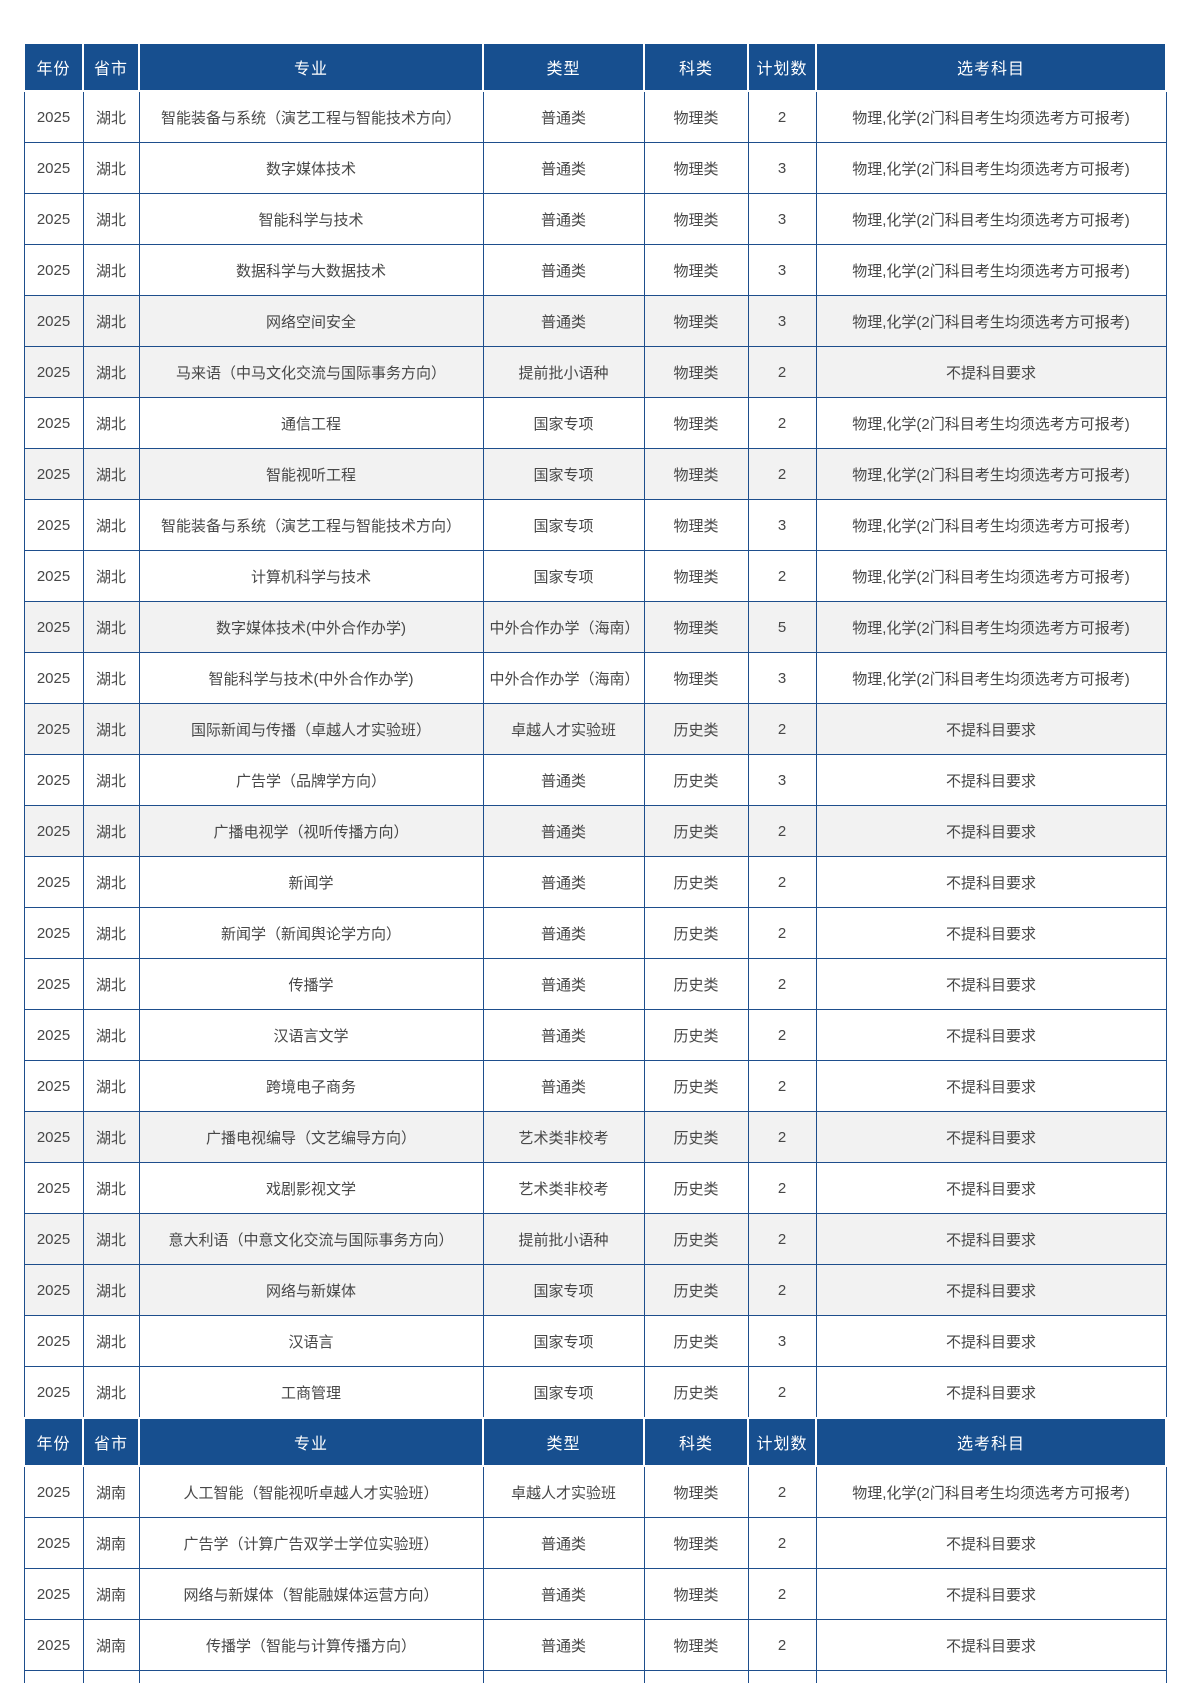 Image resolution: width=1190 pixels, height=1683 pixels. I want to click on table-row: 2025 湖北 新闻学（新闻舆论学方向） 普通类 历史类 2 不提科目要求, so click(595, 933).